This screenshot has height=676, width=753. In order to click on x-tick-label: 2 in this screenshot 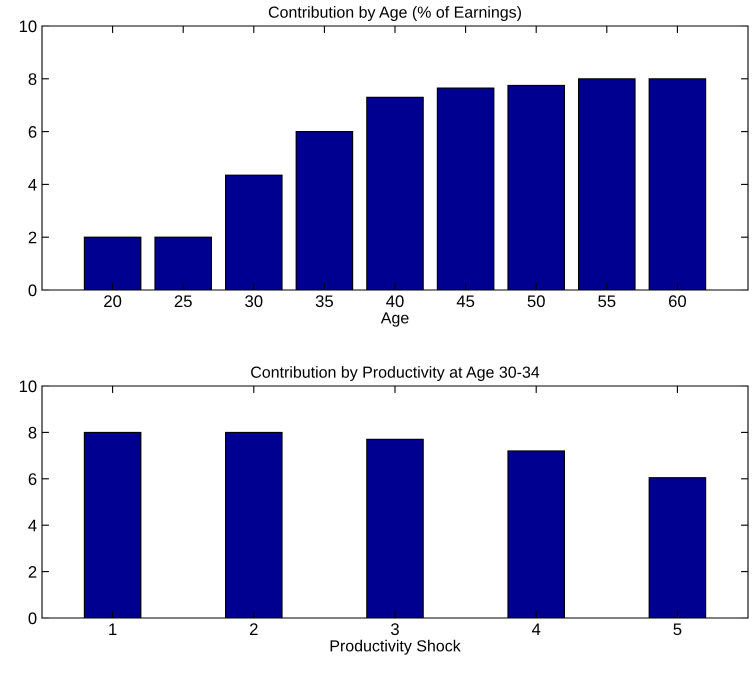, I will do `click(254, 629)`.